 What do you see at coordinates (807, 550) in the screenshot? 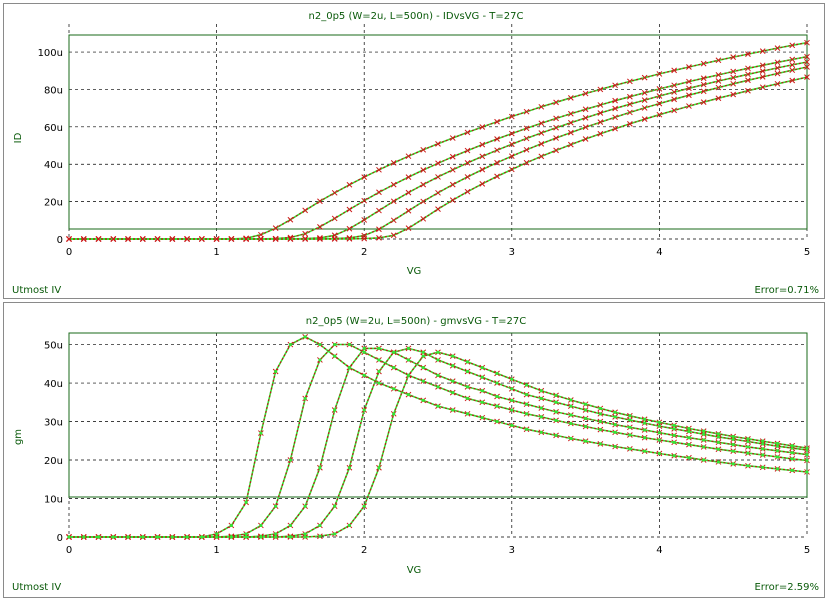
I see `x-tick-label: 5` at bounding box center [807, 550].